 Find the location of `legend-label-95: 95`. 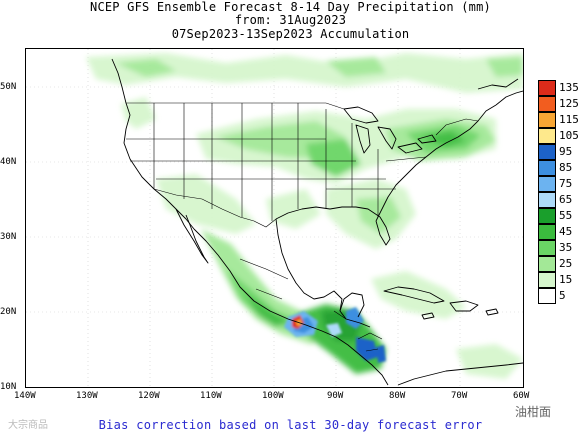

legend-label-95: 95 is located at coordinates (566, 151).